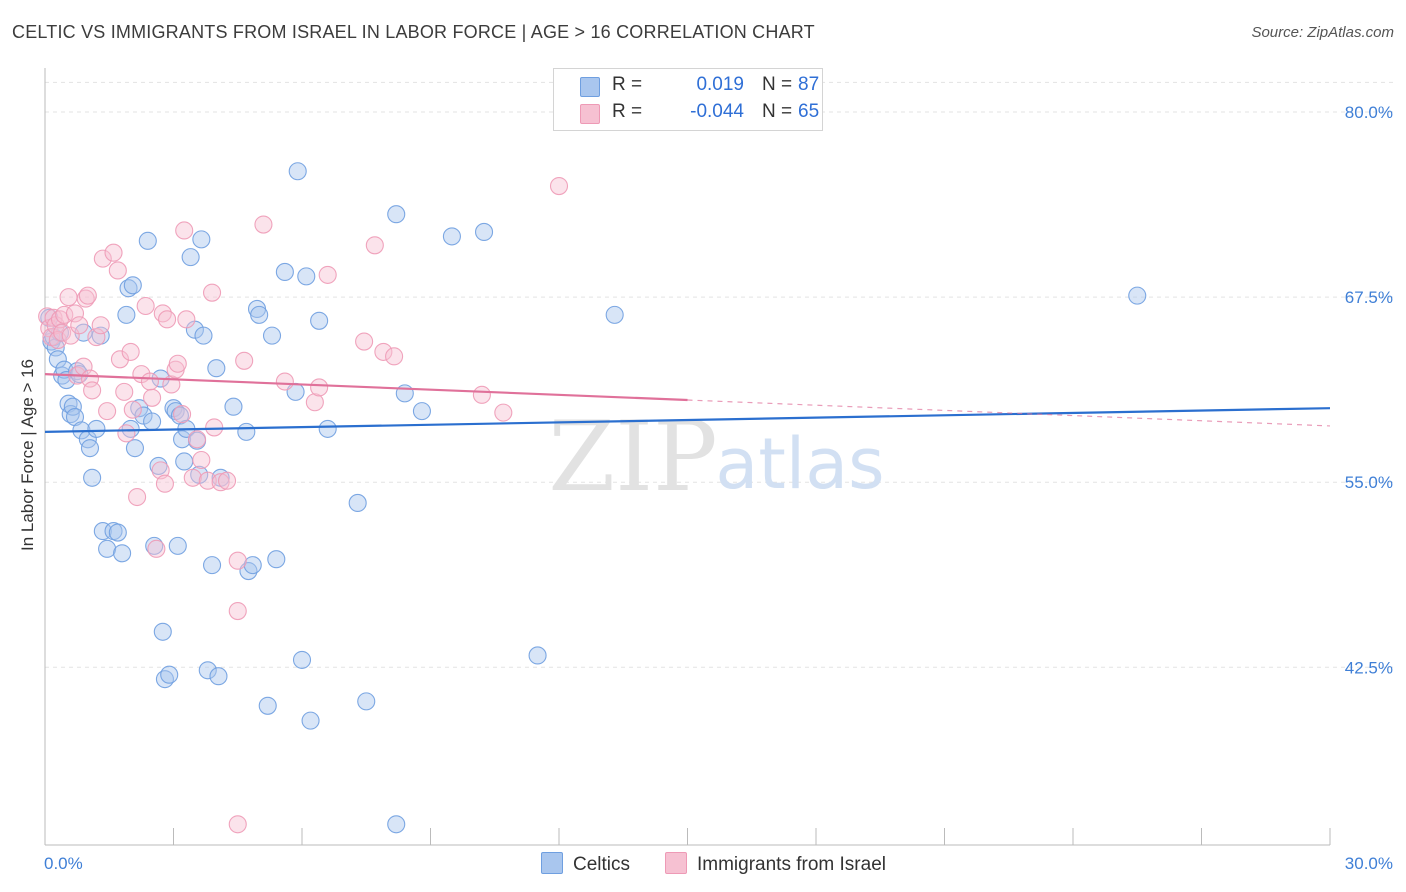 The height and width of the screenshot is (892, 1406). Describe the element at coordinates (63, 863) in the screenshot. I see `x-tick-label: 0.0%` at that location.